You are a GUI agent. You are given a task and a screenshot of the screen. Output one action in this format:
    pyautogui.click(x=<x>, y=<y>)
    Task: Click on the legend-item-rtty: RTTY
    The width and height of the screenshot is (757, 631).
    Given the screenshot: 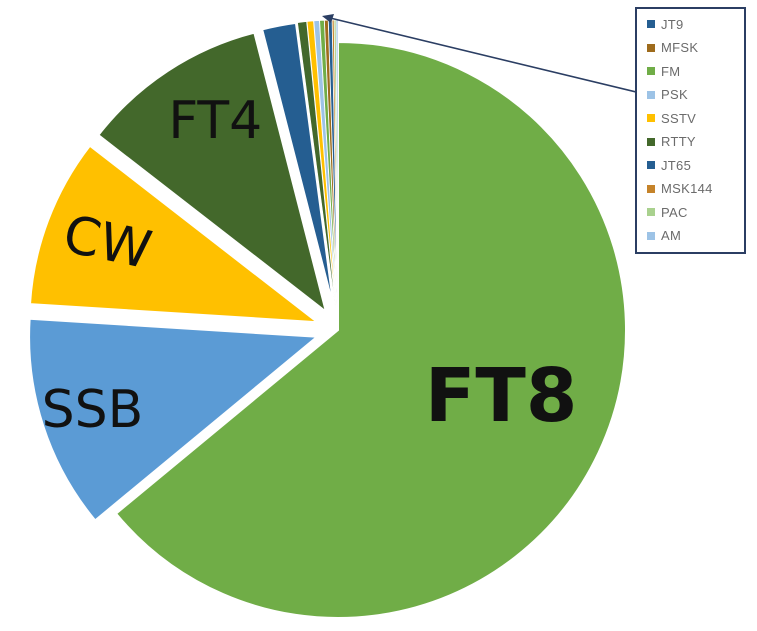 What is the action you would take?
    pyautogui.click(x=671, y=142)
    